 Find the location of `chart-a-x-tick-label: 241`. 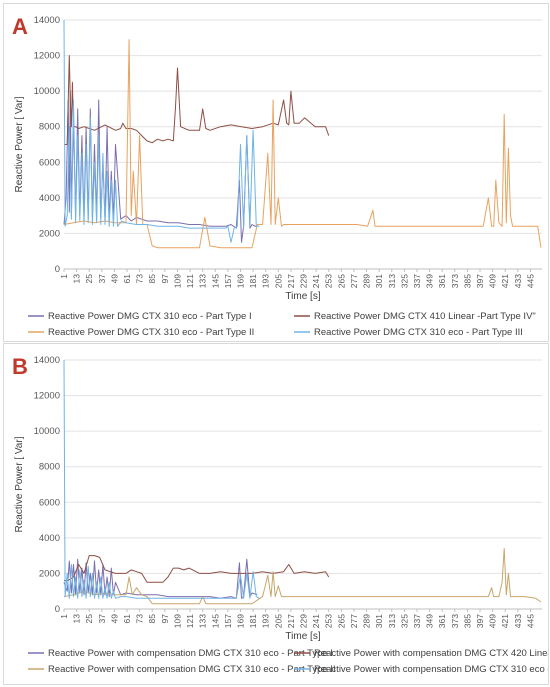

chart-a-x-tick-label: 241 is located at coordinates (316, 281).